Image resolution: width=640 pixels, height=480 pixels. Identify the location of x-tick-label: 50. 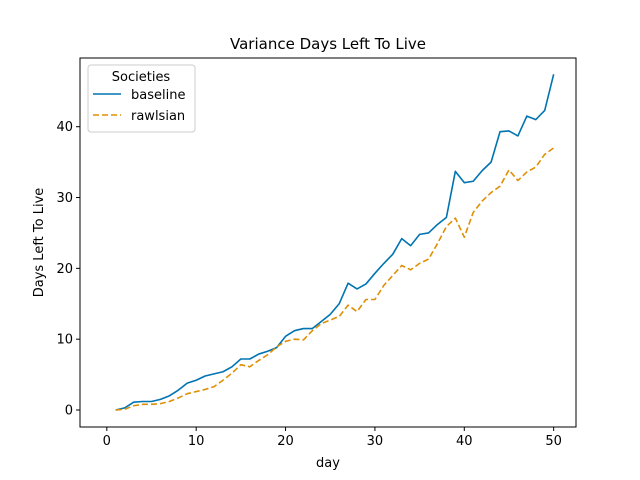
(553, 441).